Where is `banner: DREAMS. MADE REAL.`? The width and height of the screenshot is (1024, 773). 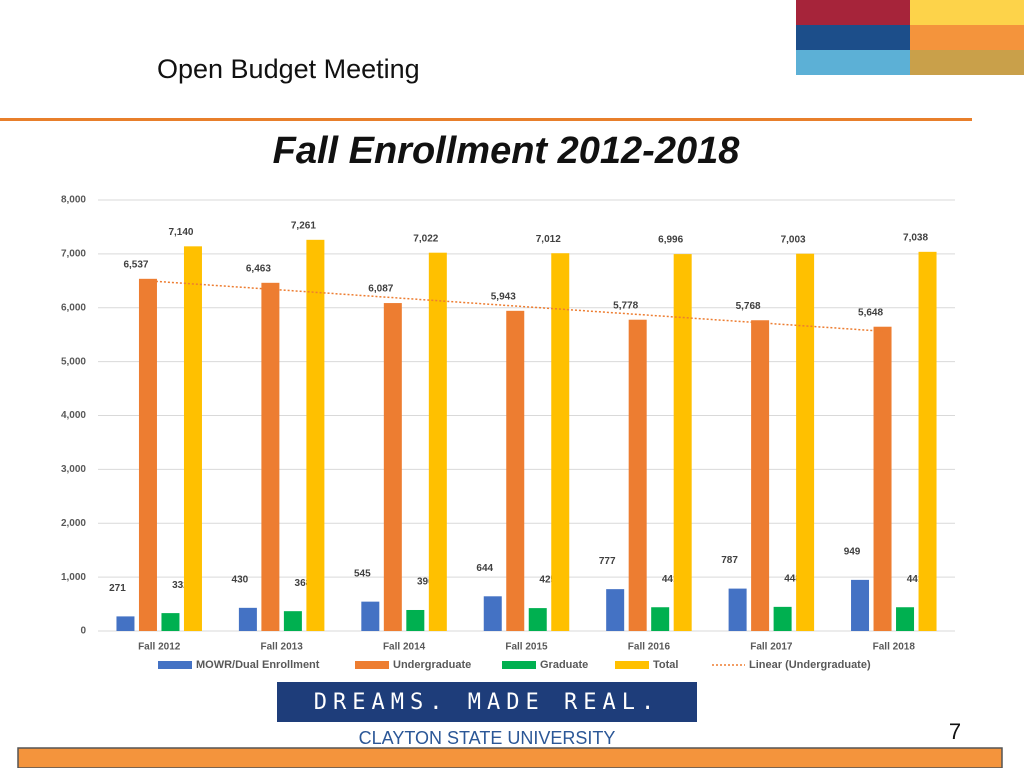 banner: DREAMS. MADE REAL. is located at coordinates (487, 702).